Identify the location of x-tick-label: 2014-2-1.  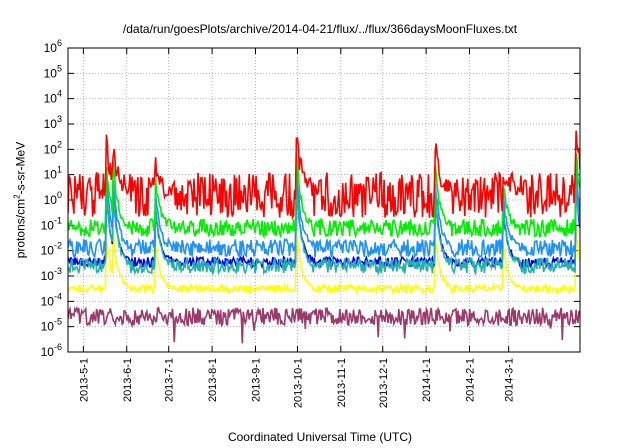
(470, 380).